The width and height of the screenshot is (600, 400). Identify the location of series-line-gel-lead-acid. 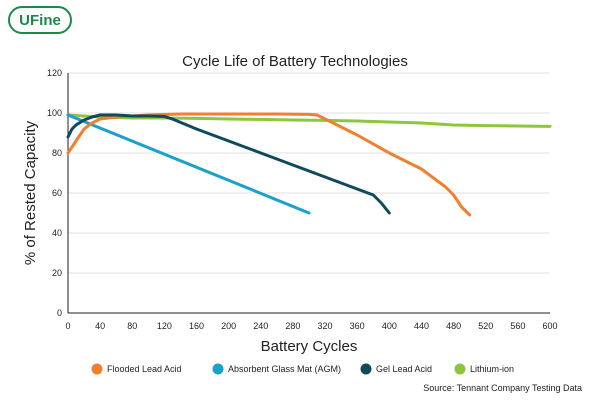
(228, 164).